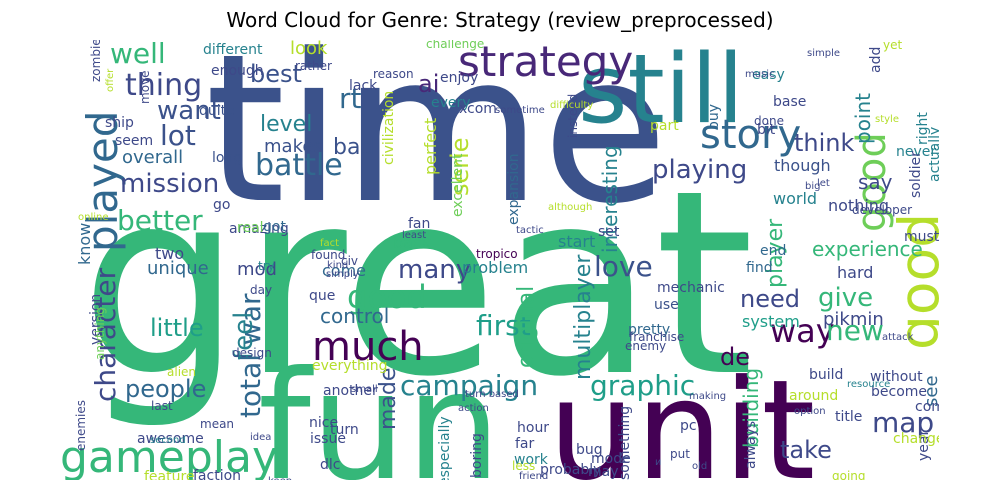 The image size is (1000, 500). Describe the element at coordinates (430, 146) in the screenshot. I see `word-perfect: perfect` at that location.